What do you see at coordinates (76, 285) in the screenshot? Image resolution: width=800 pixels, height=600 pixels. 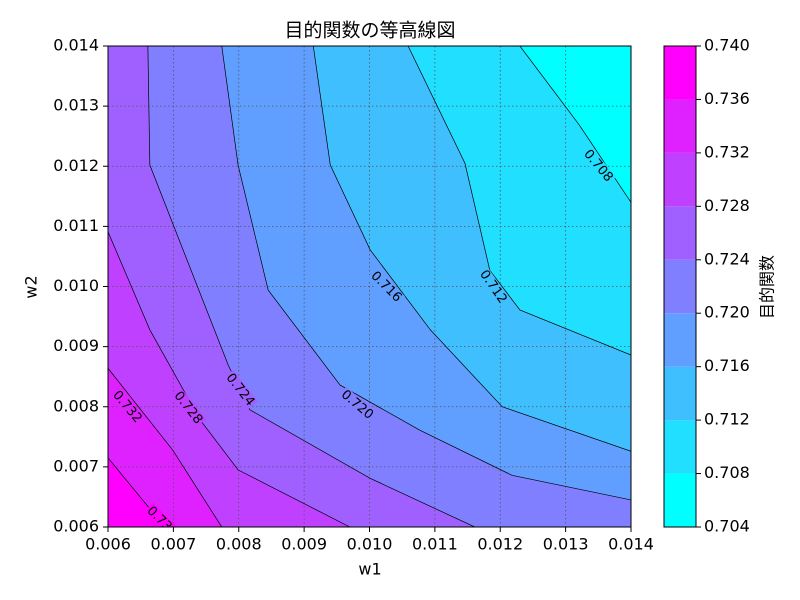 I see `y-tick-label: 0.010` at bounding box center [76, 285].